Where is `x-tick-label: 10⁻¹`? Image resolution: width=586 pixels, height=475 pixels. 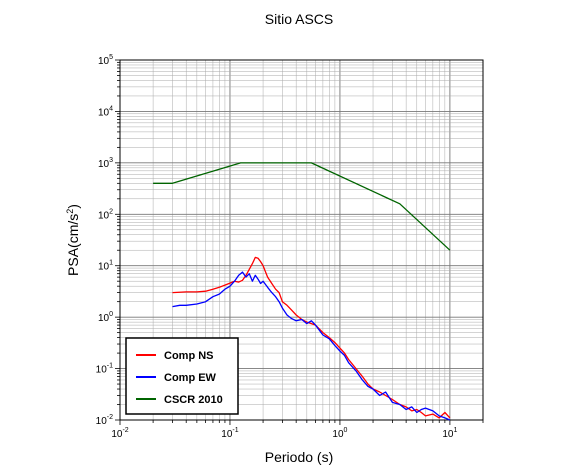 x-tick-label: 10⁻¹ is located at coordinates (229, 433).